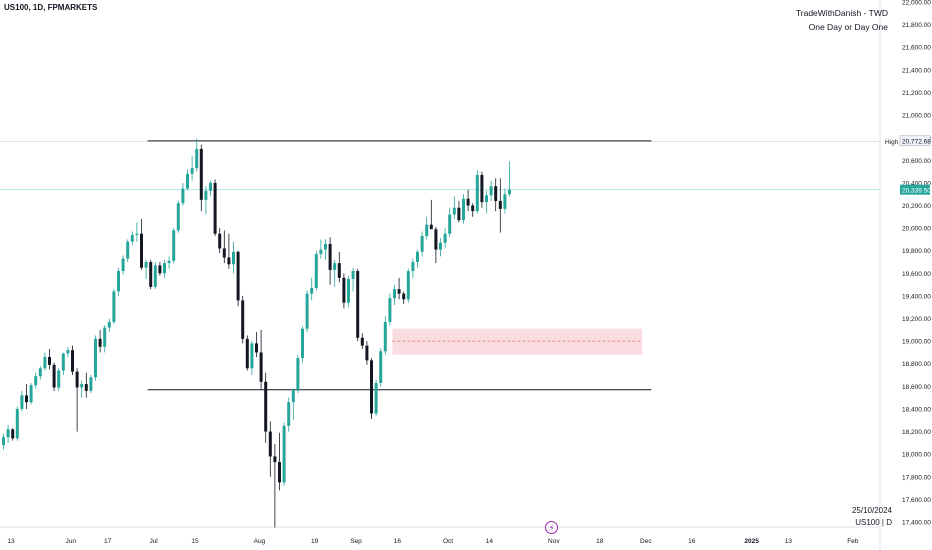 The image size is (932, 550). Describe the element at coordinates (789, 541) in the screenshot. I see `x-tick-label: 13` at that location.